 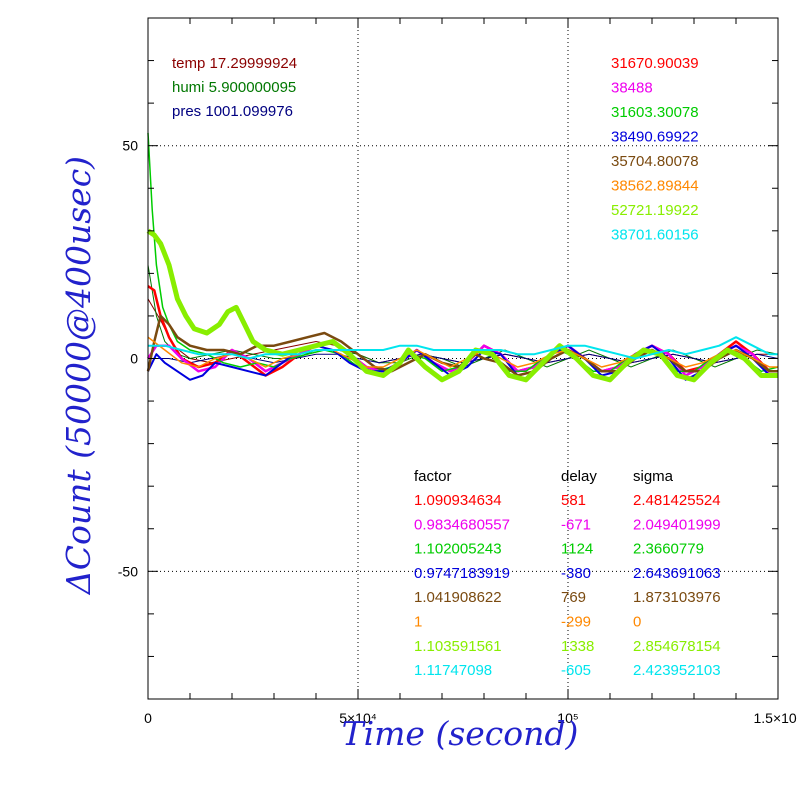 I want to click on table-cell: 2.3660779, so click(x=668, y=549).